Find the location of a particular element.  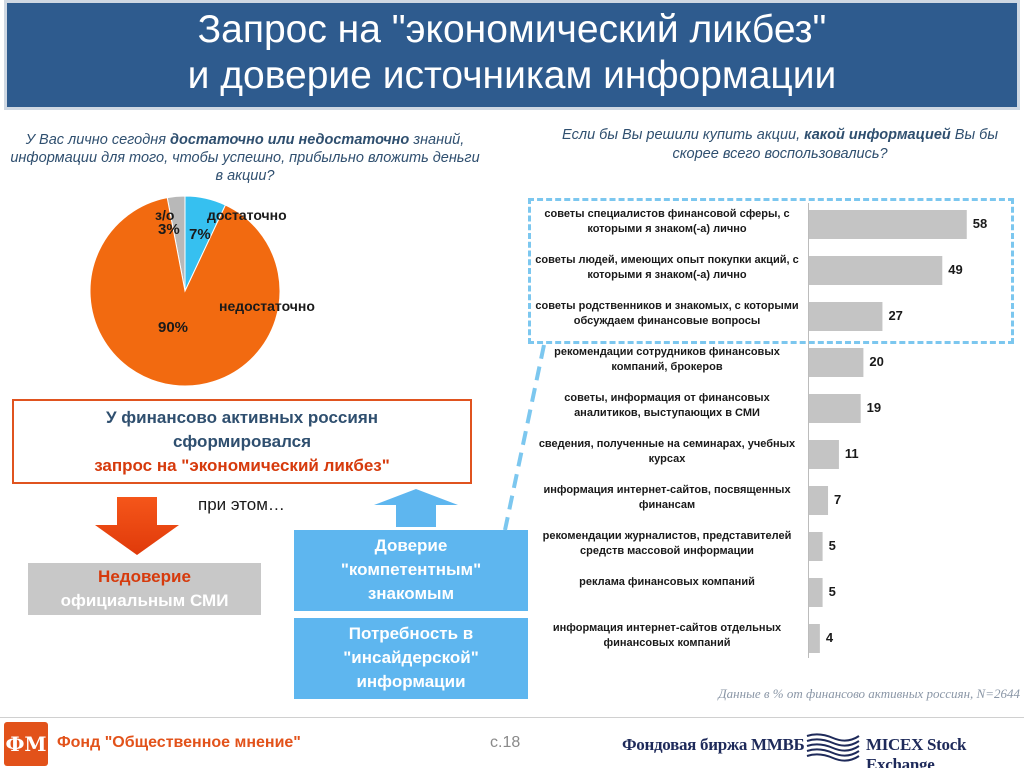

pie-label-not-enough-value: 90% is located at coordinates (173, 327).